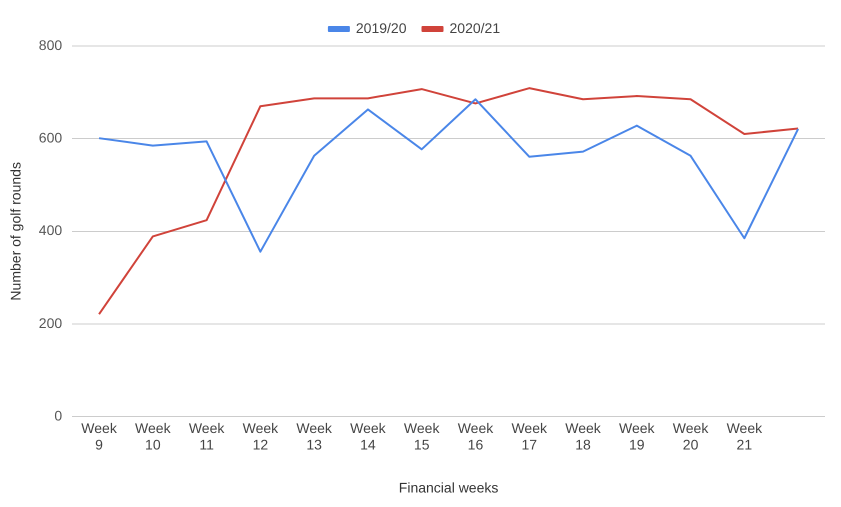 The width and height of the screenshot is (841, 507). What do you see at coordinates (50, 230) in the screenshot?
I see `y-tick-label: 400` at bounding box center [50, 230].